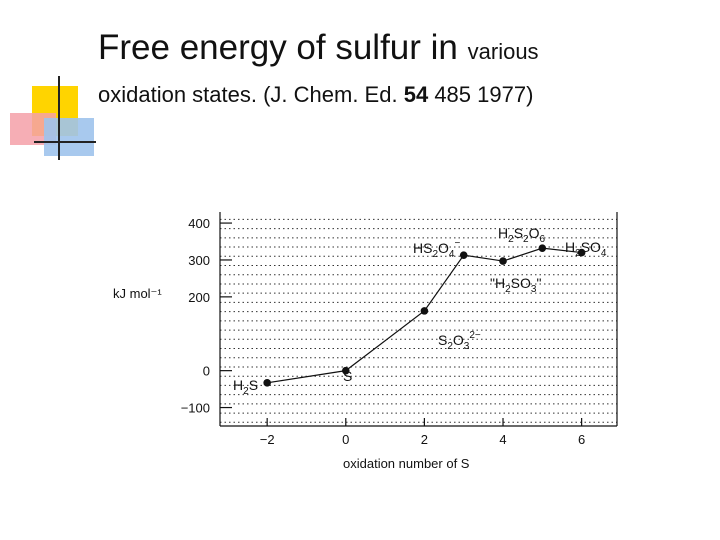 The width and height of the screenshot is (720, 540). I want to click on label-h2so3: "H2SO3", so click(515, 285).